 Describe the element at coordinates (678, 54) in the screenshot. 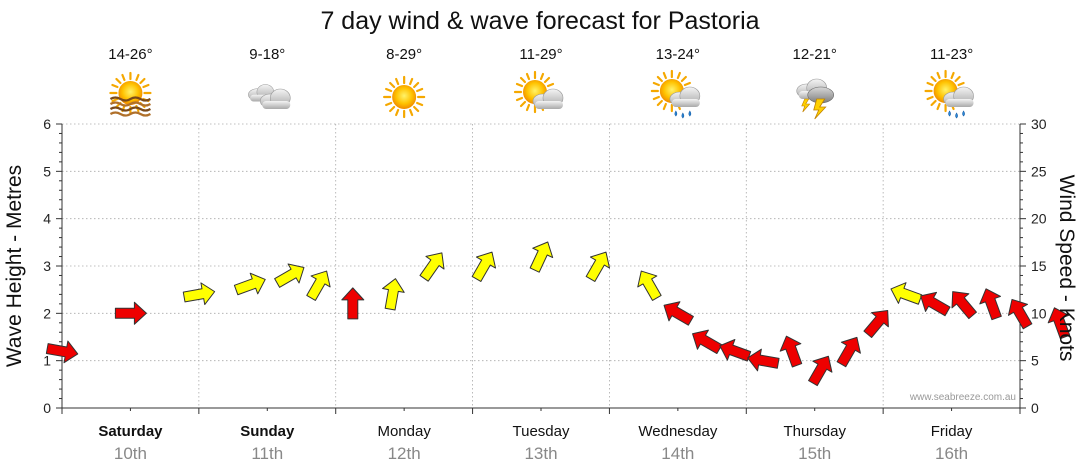

I see `day-temperature: 13-24°` at that location.